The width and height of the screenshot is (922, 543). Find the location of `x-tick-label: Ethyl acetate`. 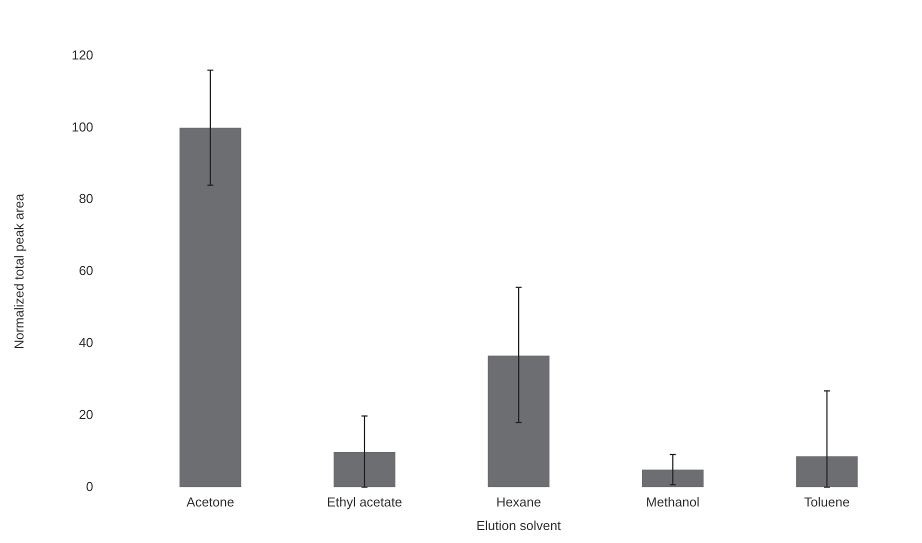

x-tick-label: Ethyl acetate is located at coordinates (364, 502).